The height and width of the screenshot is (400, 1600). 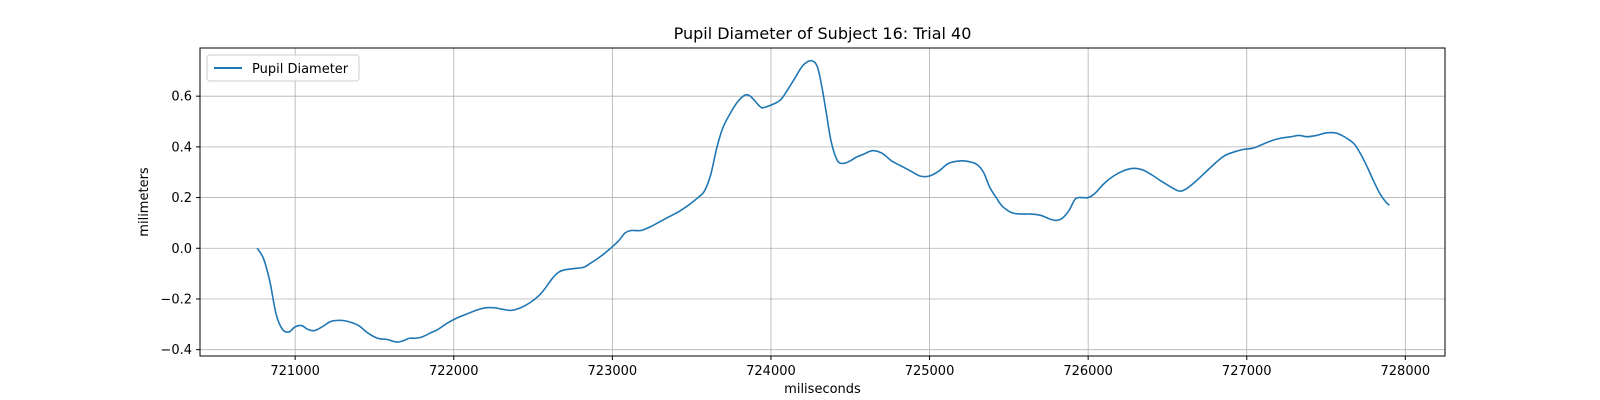 What do you see at coordinates (822, 389) in the screenshot?
I see `x-axis-label: miliseconds` at bounding box center [822, 389].